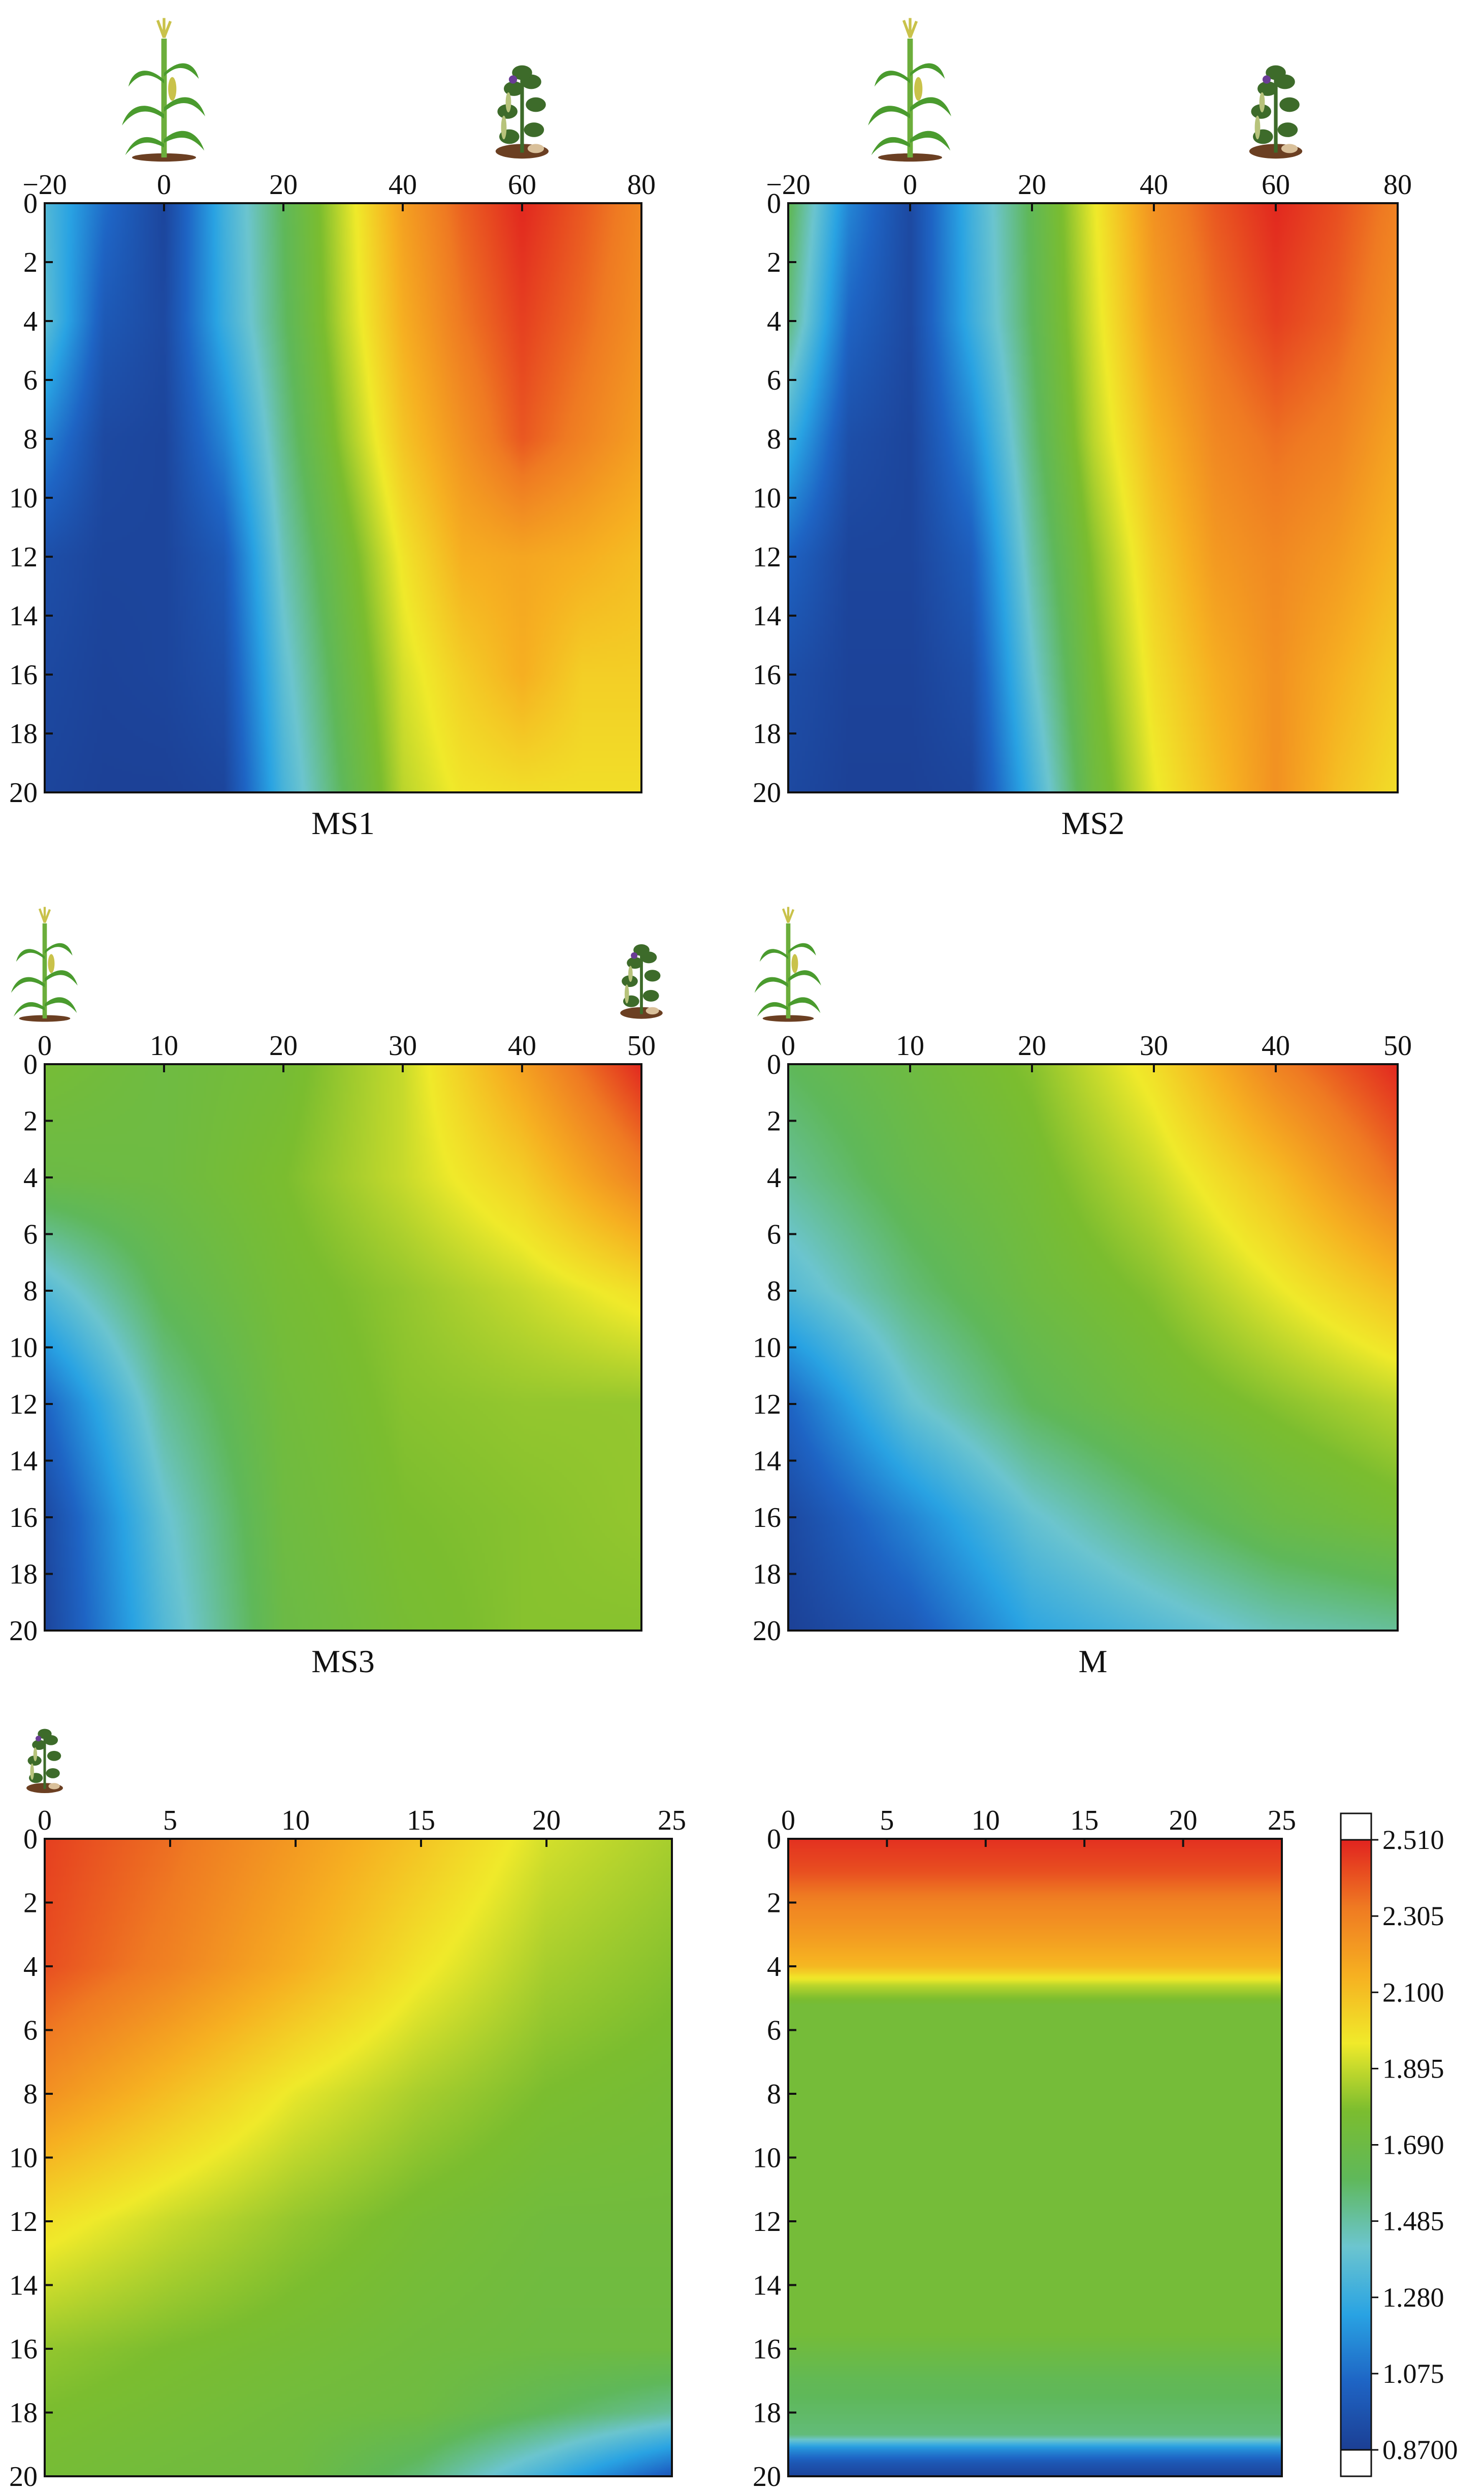 The image size is (1484, 2490). What do you see at coordinates (1276, 185) in the screenshot?
I see `x-tick-label: 60` at bounding box center [1276, 185].